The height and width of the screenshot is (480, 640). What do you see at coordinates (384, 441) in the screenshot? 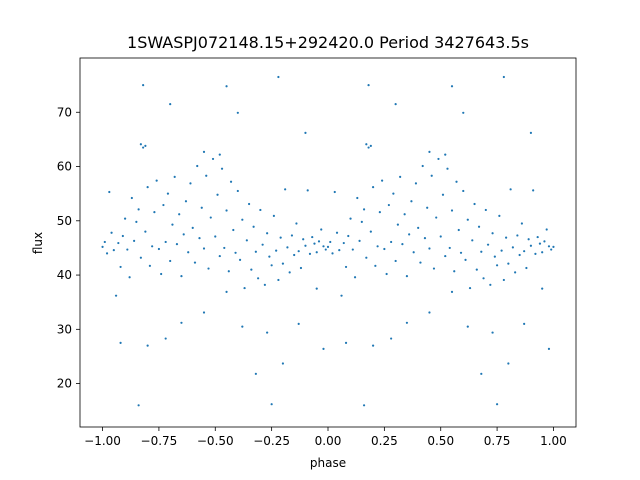
I see `x-tick-label: 0.25` at bounding box center [384, 441].